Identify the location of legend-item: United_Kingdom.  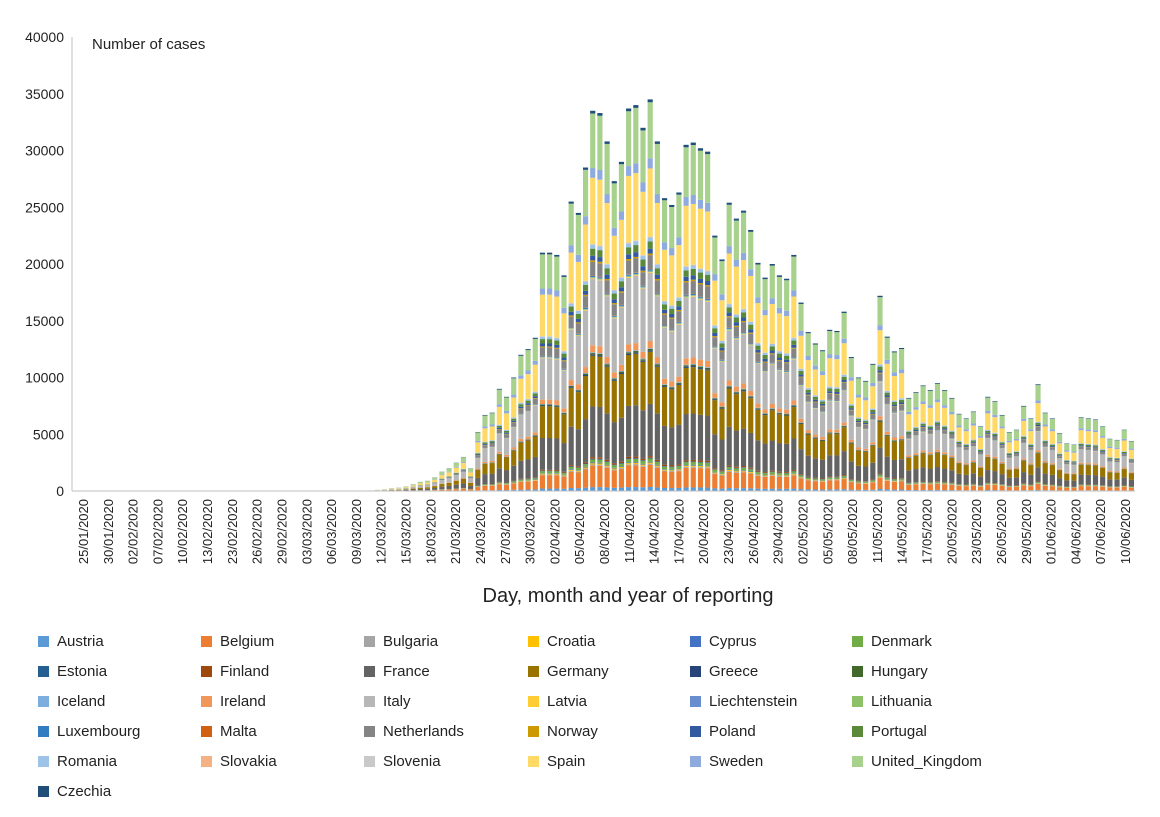
(917, 761).